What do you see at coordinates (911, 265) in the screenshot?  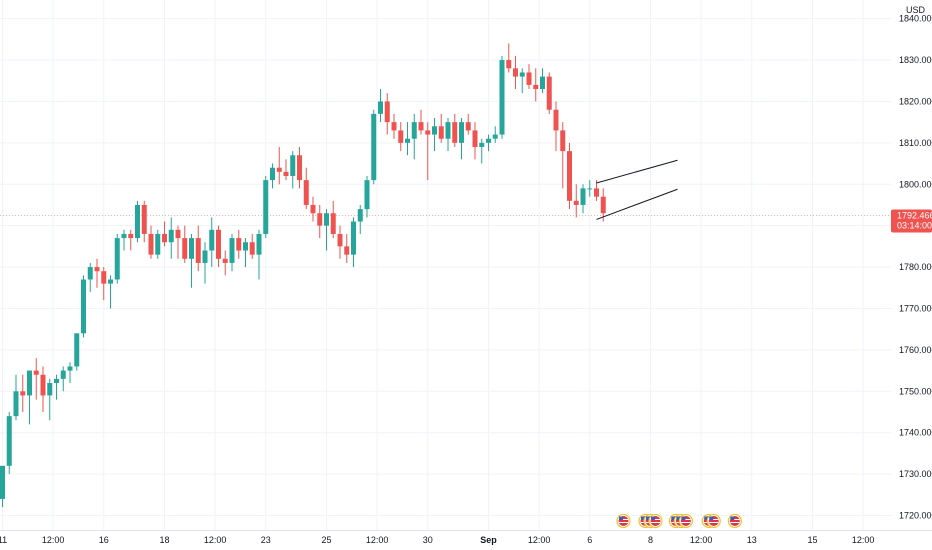 I see `price-axis-bg` at bounding box center [911, 265].